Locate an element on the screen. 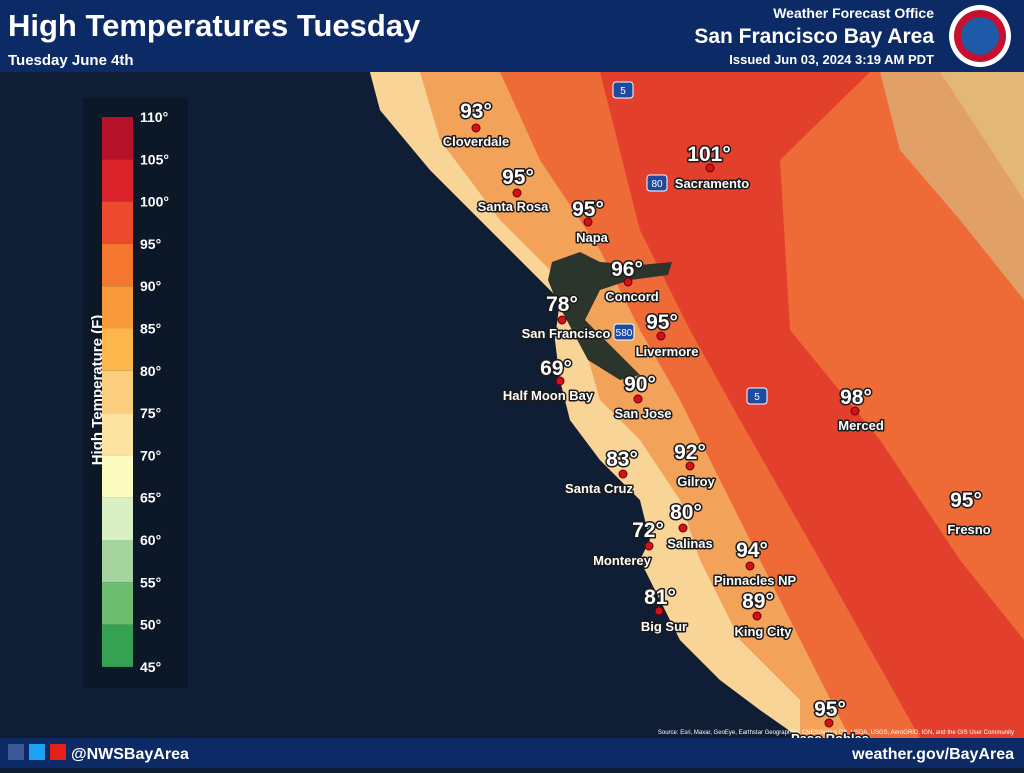 The height and width of the screenshot is (773, 1024). legend-label: 55° is located at coordinates (150, 582).